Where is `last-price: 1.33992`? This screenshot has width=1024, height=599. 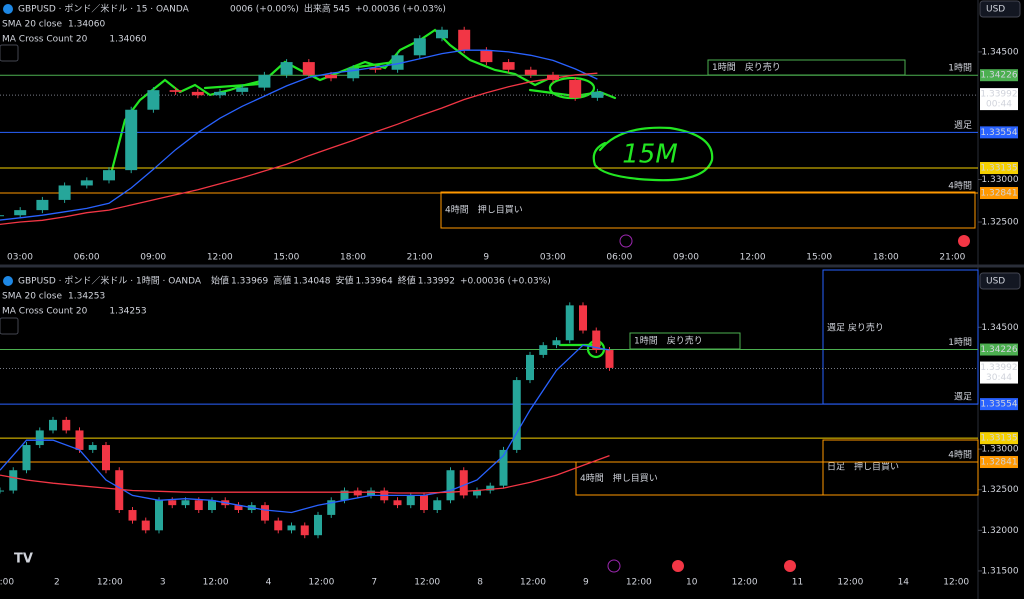 last-price: 1.33992 is located at coordinates (998, 368).